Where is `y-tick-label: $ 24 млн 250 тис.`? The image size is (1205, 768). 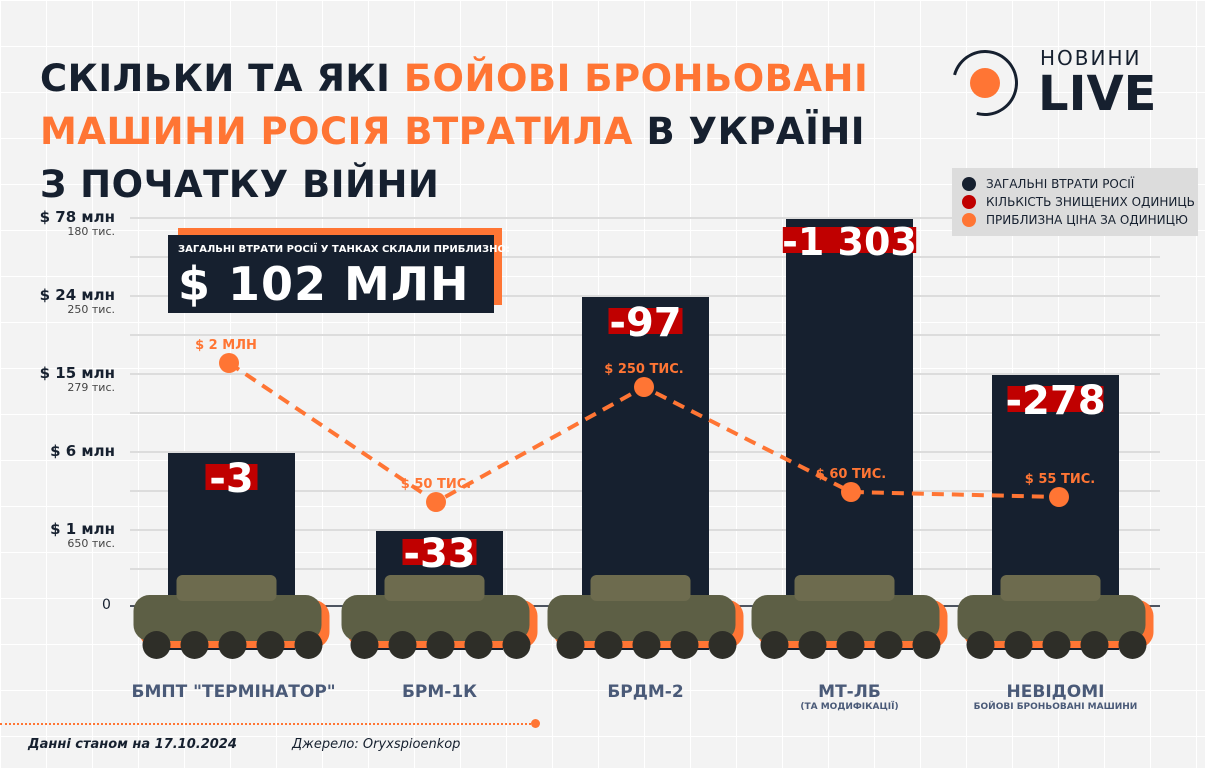 y-tick-label: $ 24 млн 250 тис. is located at coordinates (77, 301).